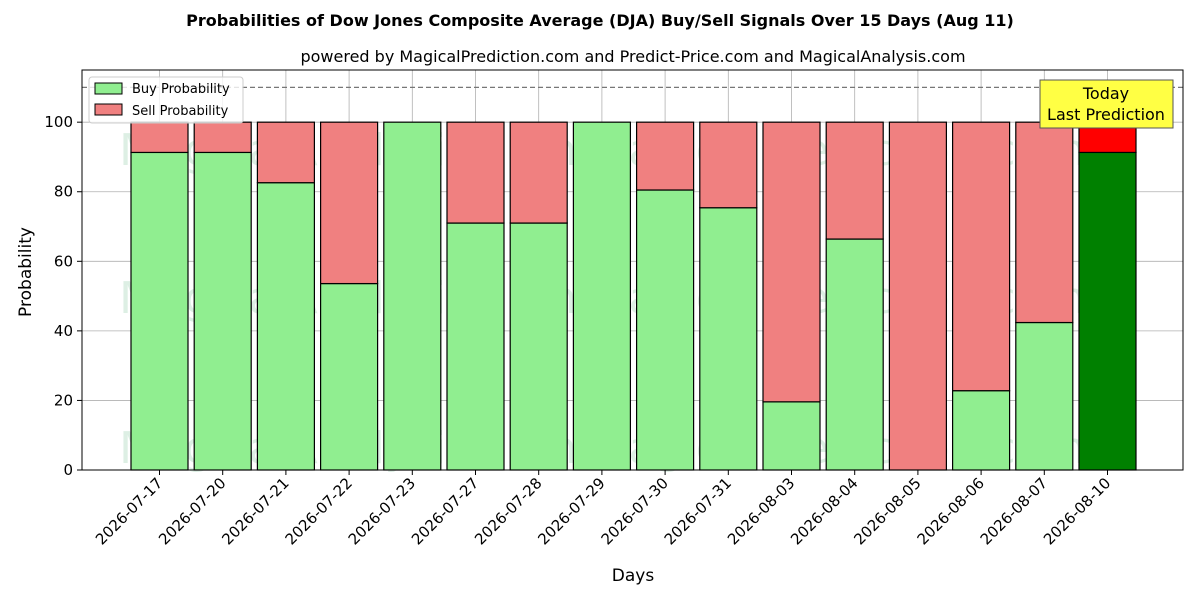 The width and height of the screenshot is (1200, 600). What do you see at coordinates (508, 511) in the screenshot?
I see `x-tick-label: 2026-07-28` at bounding box center [508, 511].